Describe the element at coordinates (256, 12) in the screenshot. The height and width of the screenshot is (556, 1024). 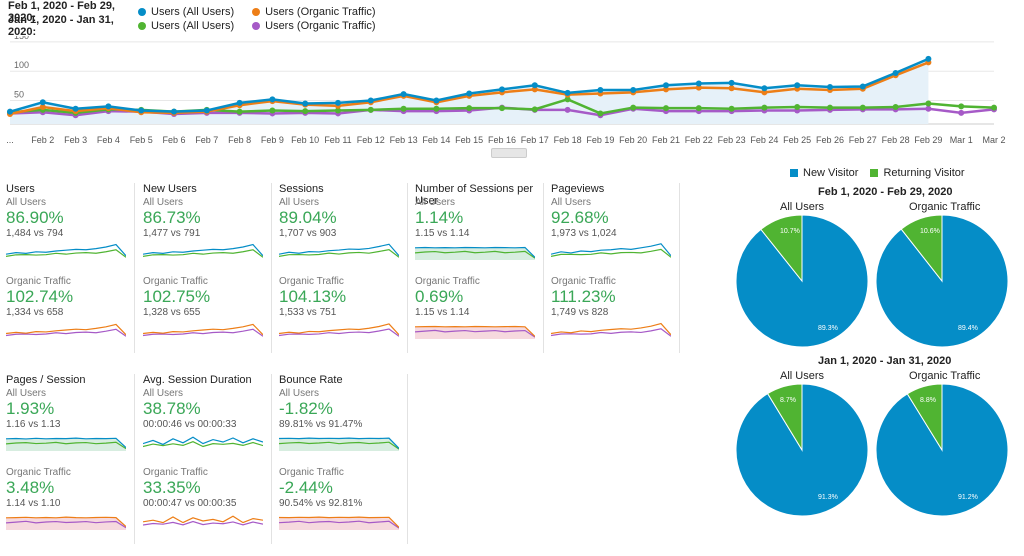
I see `legend-dot-orange` at that location.